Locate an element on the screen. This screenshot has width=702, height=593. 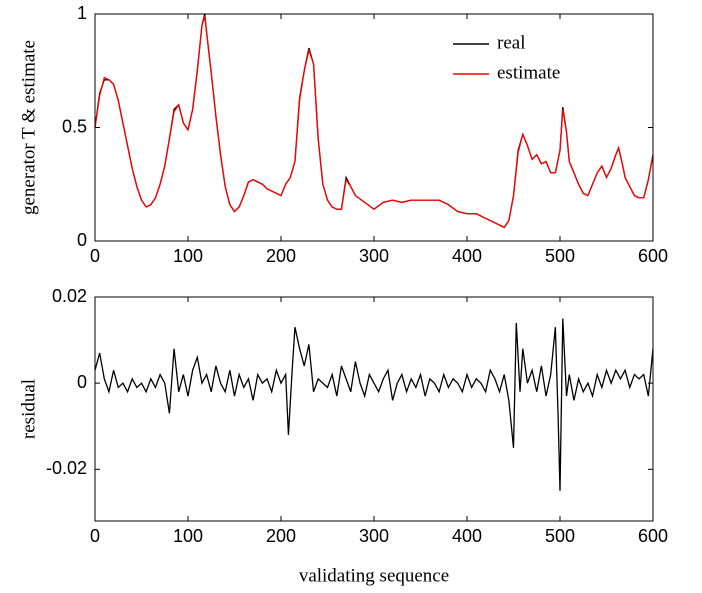
y-tick-label: 0.5 is located at coordinates (74, 126).